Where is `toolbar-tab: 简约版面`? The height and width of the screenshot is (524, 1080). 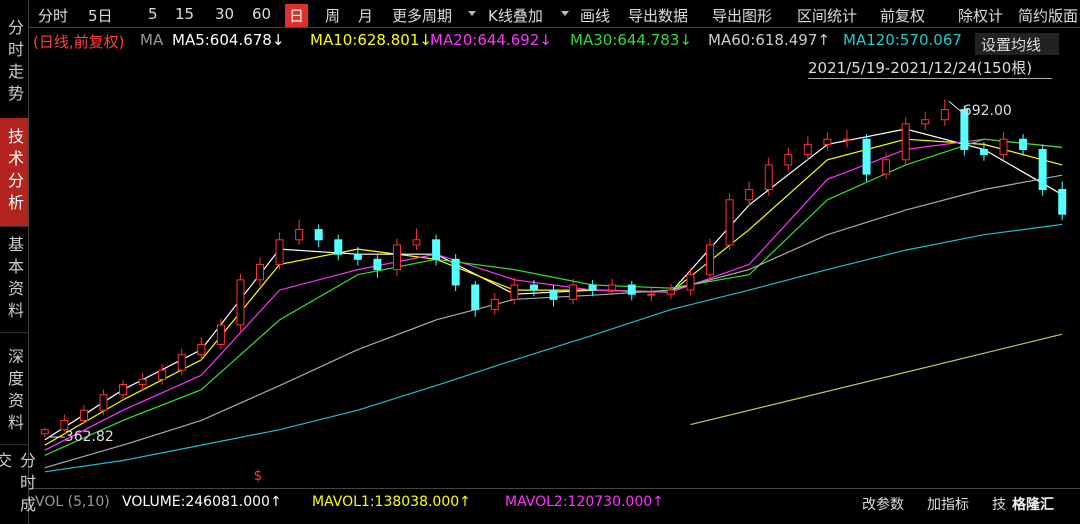 toolbar-tab: 简约版面 is located at coordinates (1048, 16).